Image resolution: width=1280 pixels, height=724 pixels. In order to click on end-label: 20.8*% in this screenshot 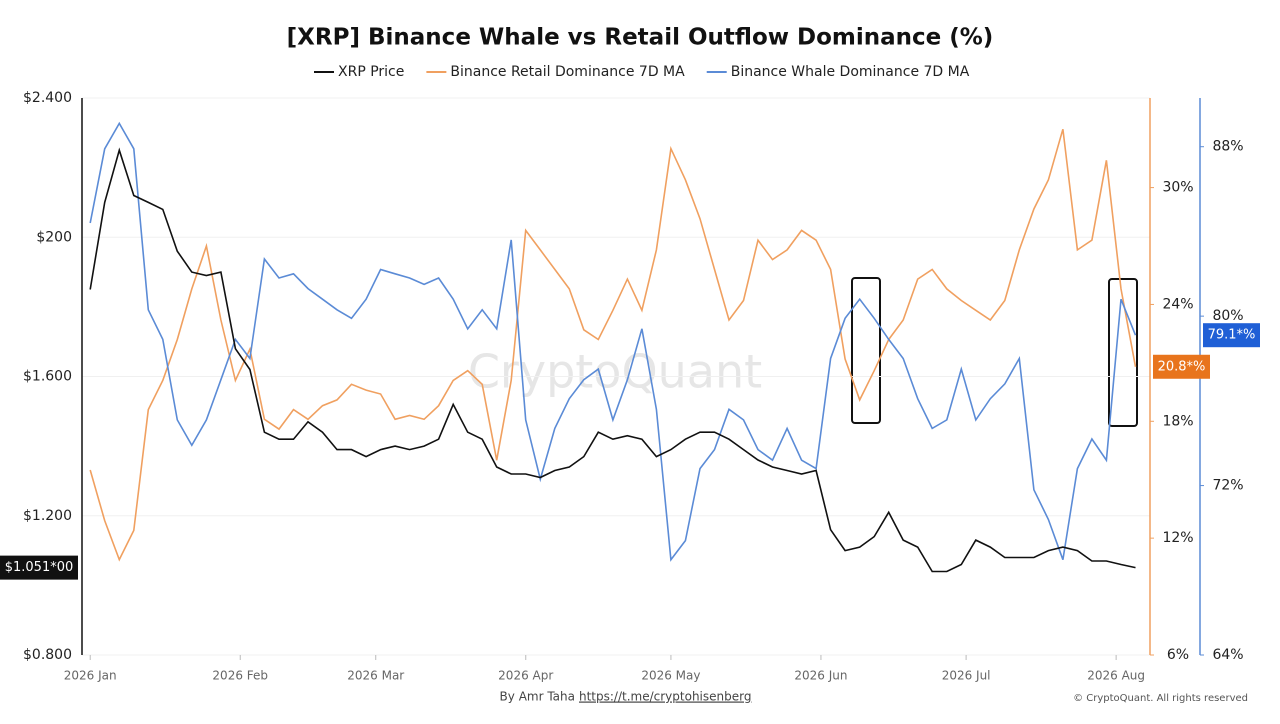, I will do `click(1182, 366)`.